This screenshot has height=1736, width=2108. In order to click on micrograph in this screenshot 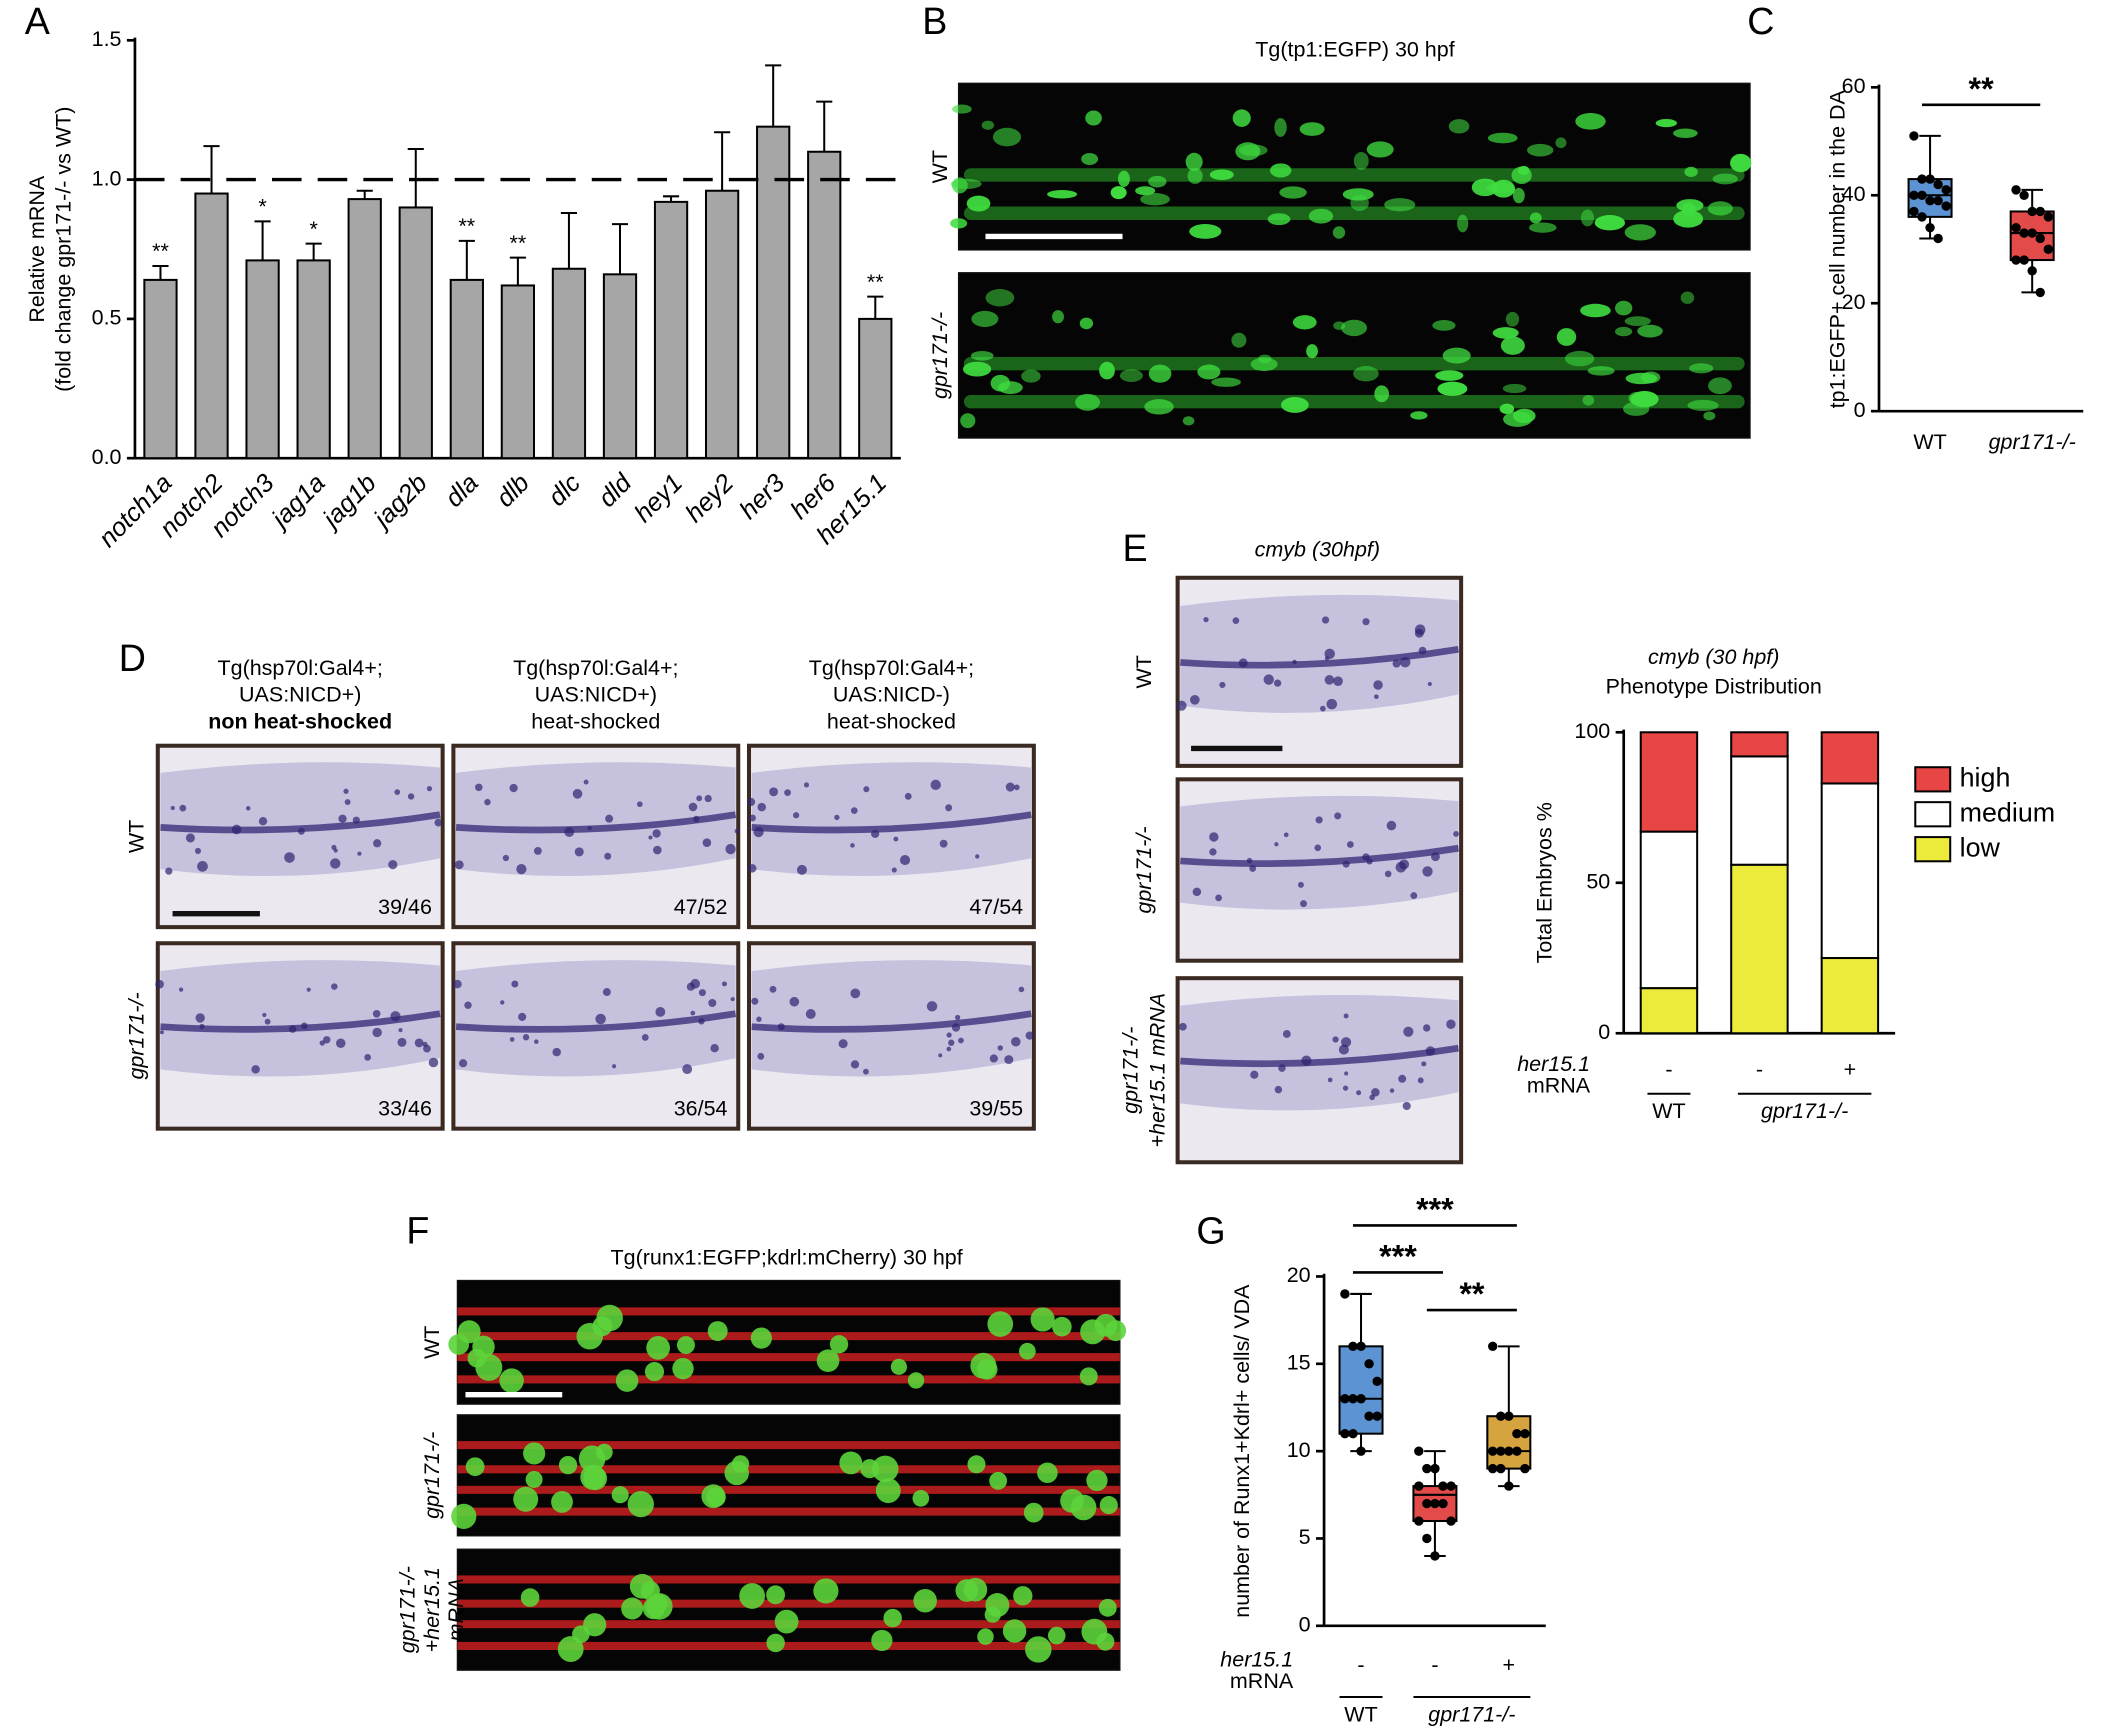, I will do `click(788, 1609)`.